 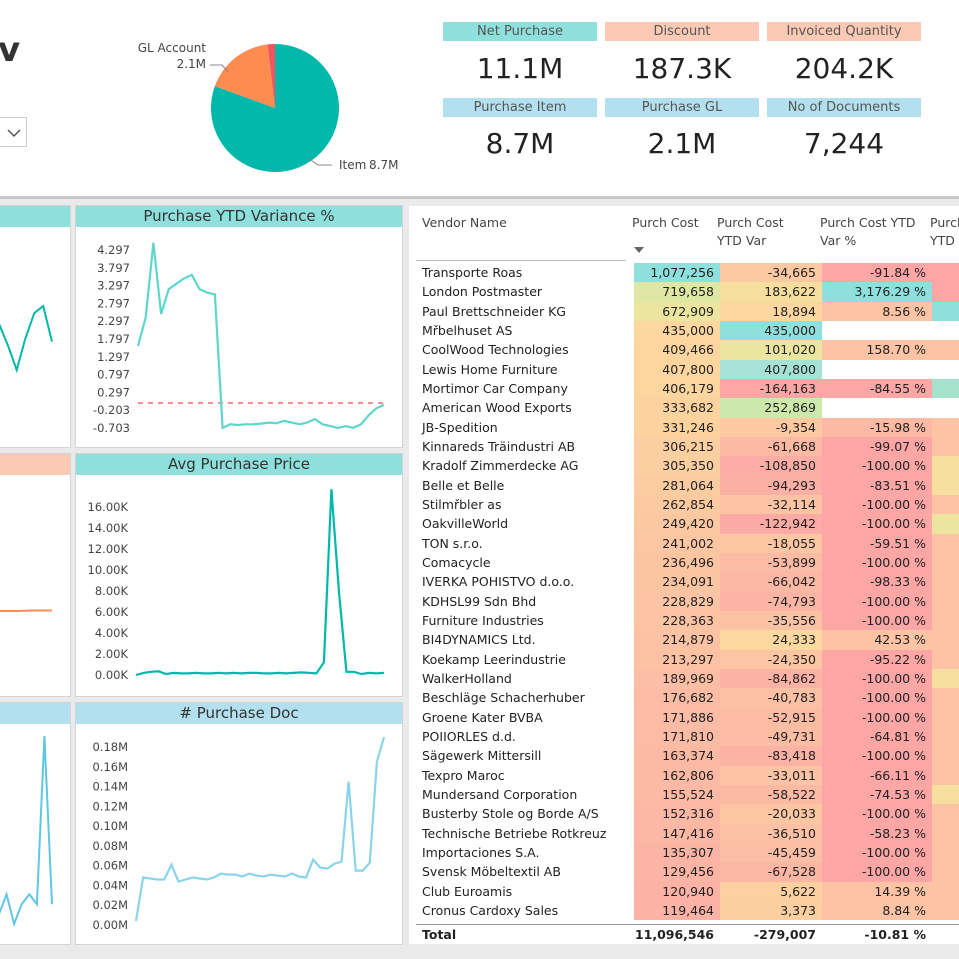 What do you see at coordinates (271, 76) in the screenshot?
I see `pie-slice-other` at bounding box center [271, 76].